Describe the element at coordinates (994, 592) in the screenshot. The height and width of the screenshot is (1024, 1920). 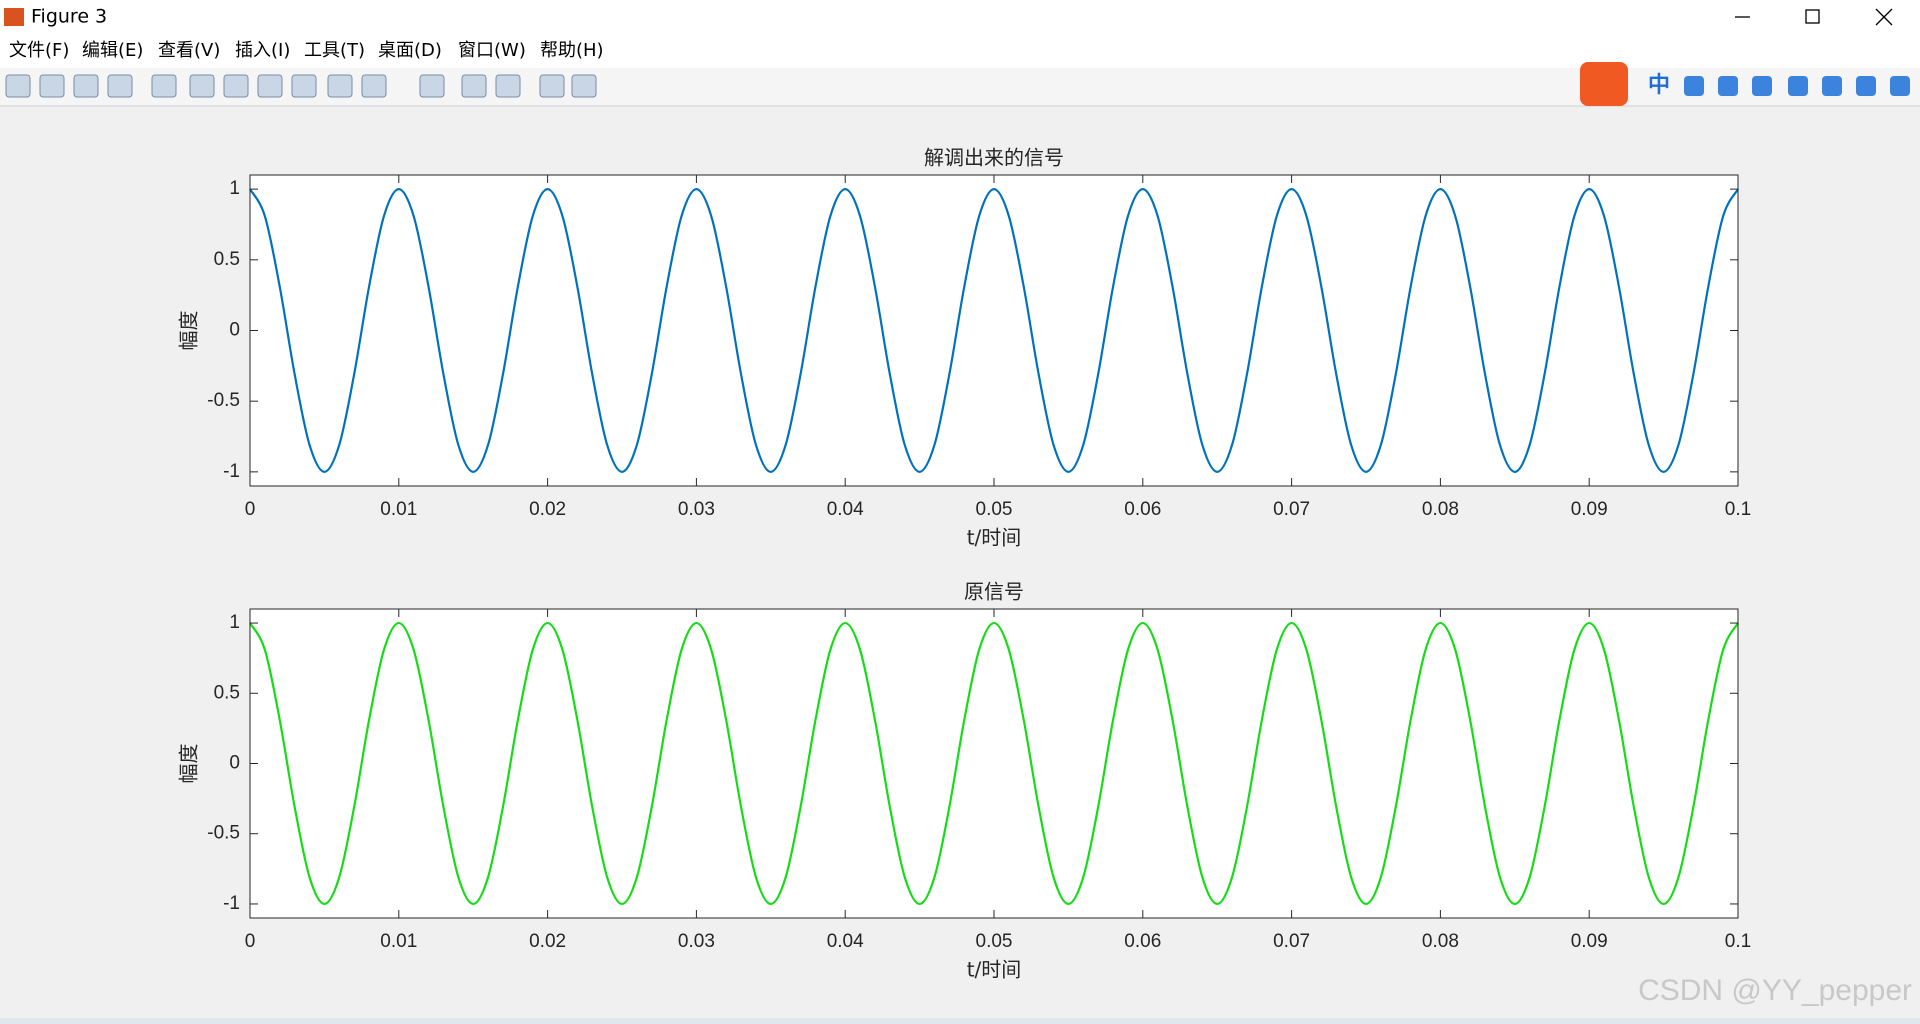
I see `chart-title: 原信号` at that location.